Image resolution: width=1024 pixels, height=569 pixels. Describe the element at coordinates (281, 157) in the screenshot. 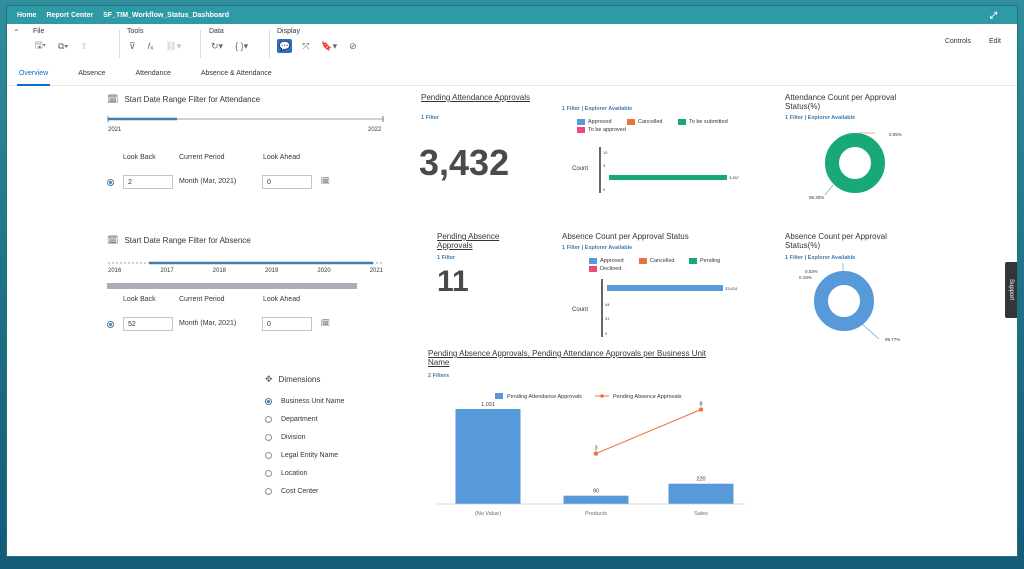

I see `attendance-look-ahead-label: Look Ahead` at that location.